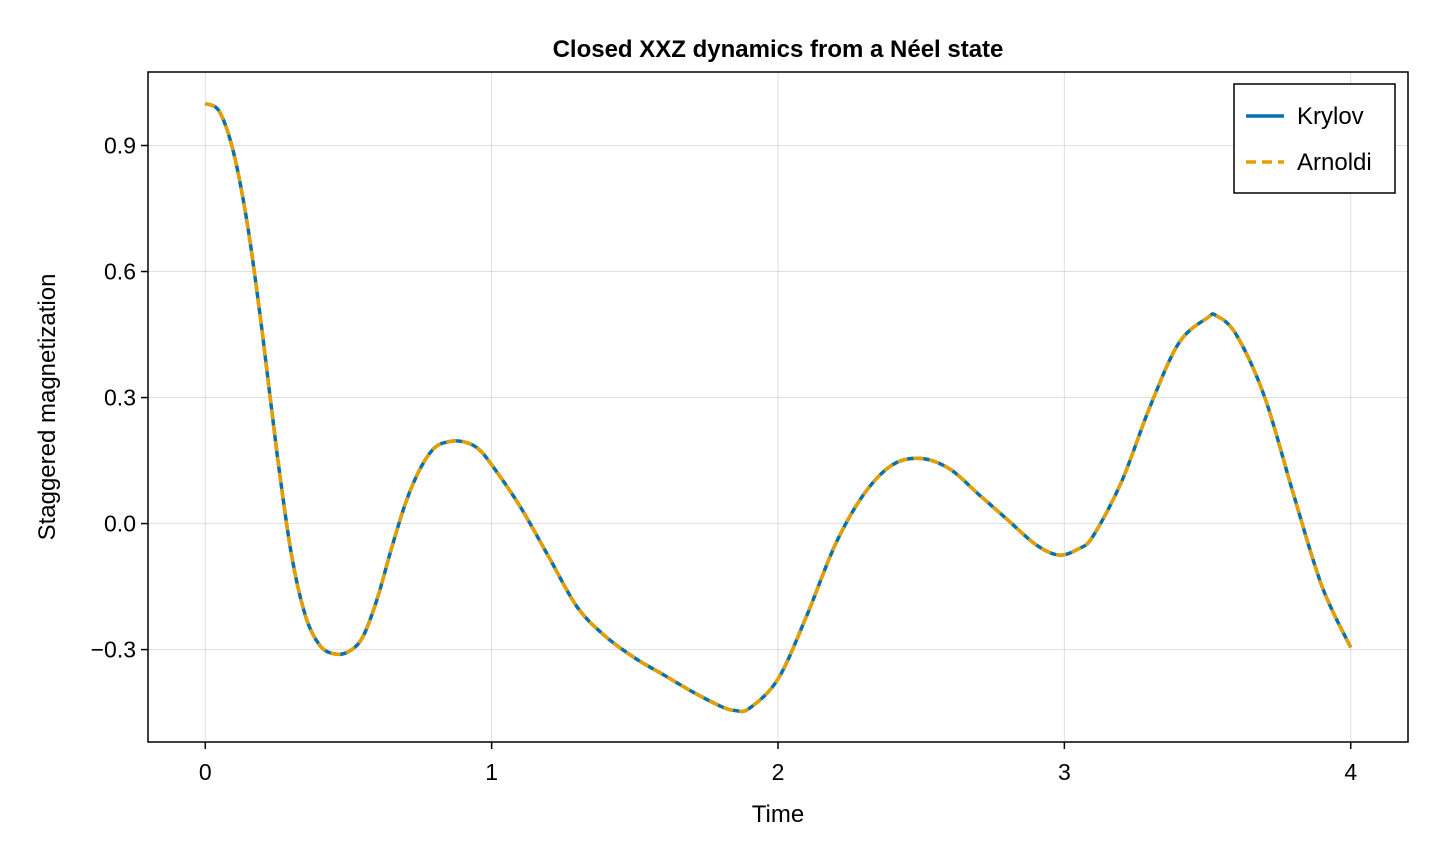  Describe the element at coordinates (1350, 772) in the screenshot. I see `x-tick-label: 4` at that location.